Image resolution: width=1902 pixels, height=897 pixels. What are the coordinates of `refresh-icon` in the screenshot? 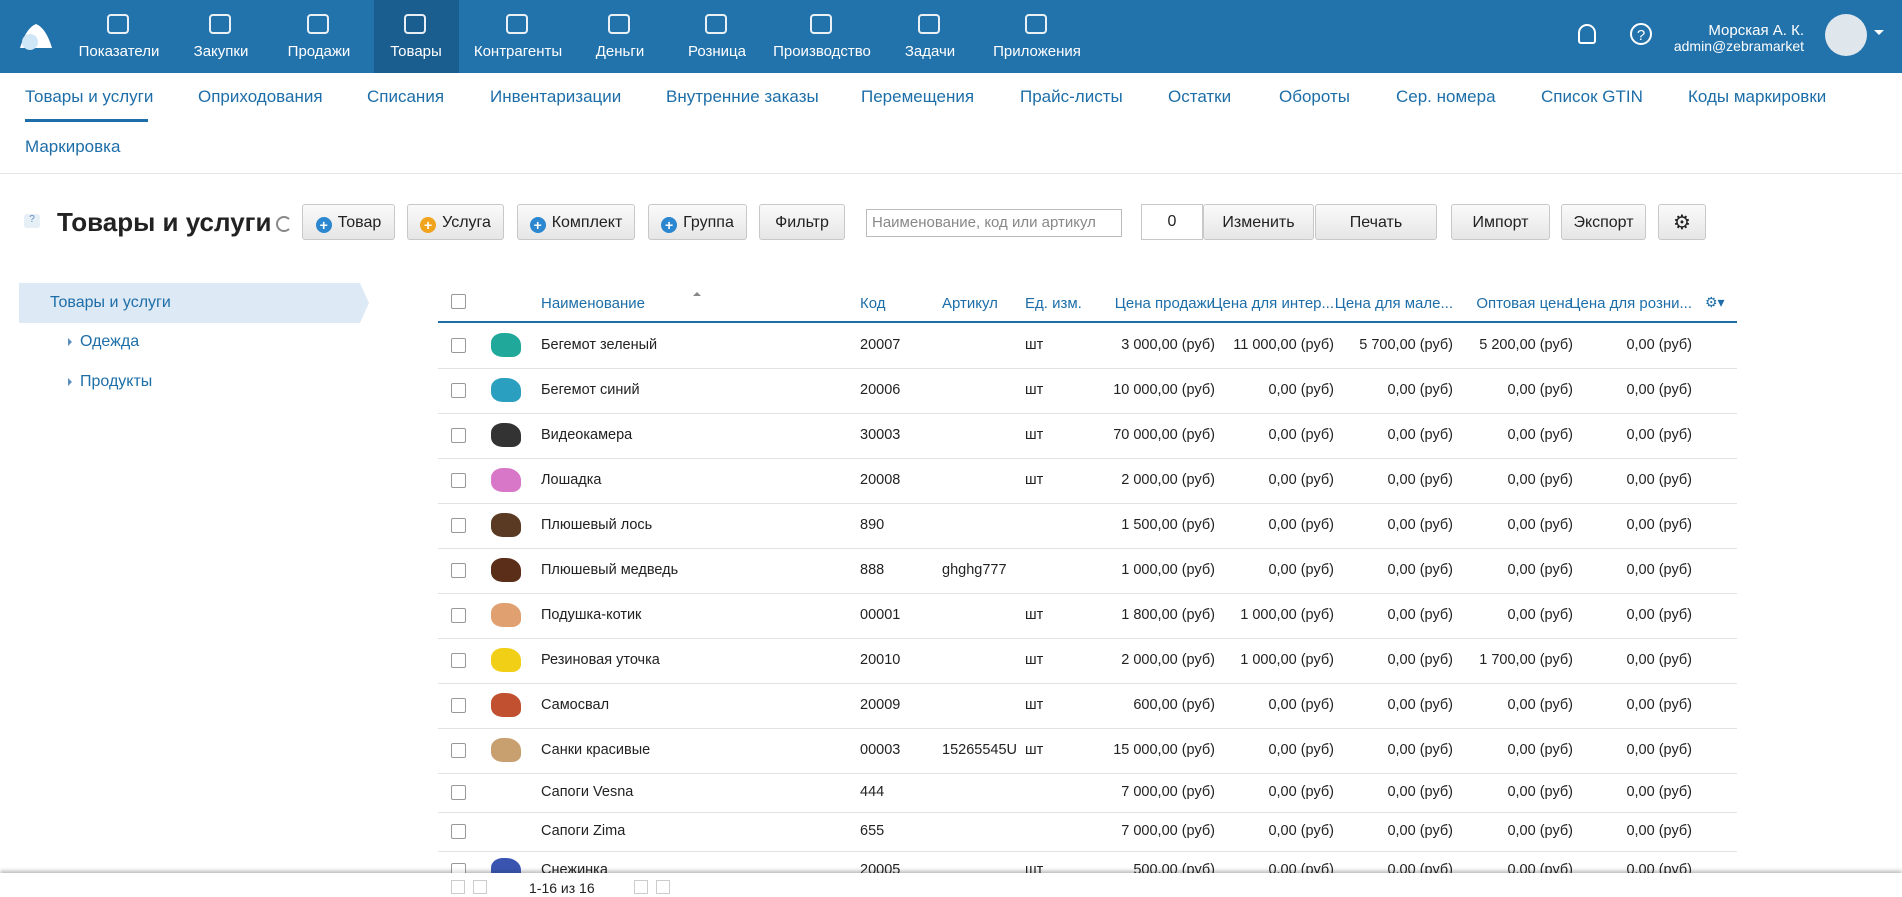 It's located at (284, 224).